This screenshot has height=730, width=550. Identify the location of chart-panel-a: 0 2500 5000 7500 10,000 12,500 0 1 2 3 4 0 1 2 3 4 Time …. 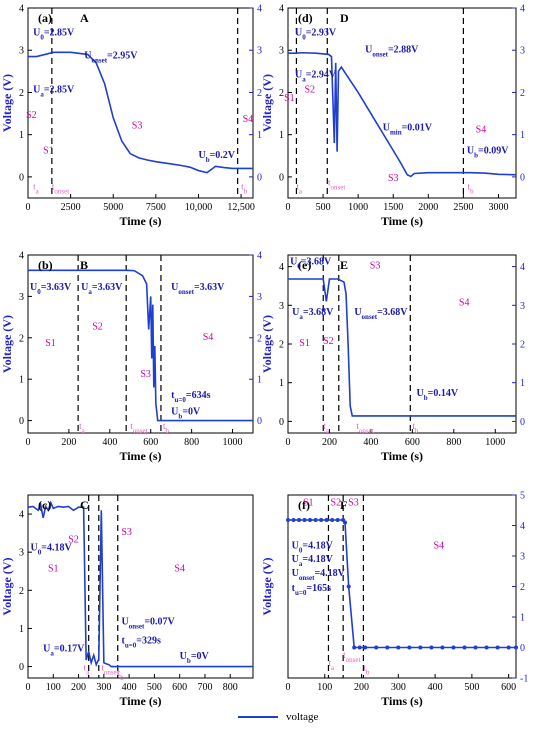
(131, 116).